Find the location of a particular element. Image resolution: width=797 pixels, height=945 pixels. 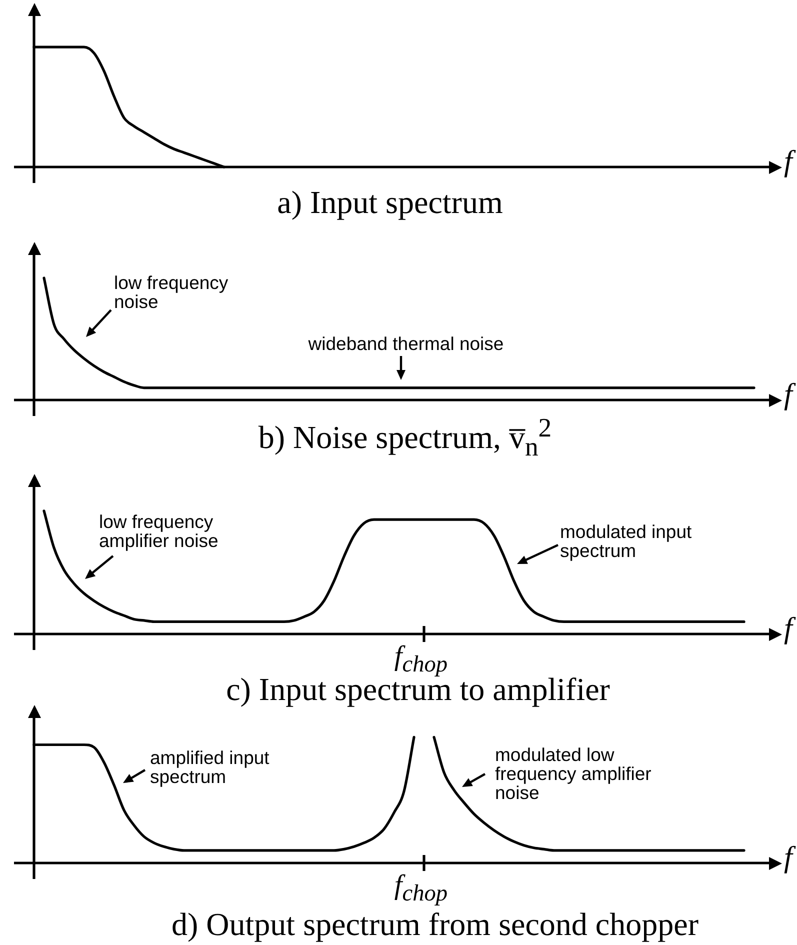

text: a) Input spectrum is located at coordinates (390, 202).